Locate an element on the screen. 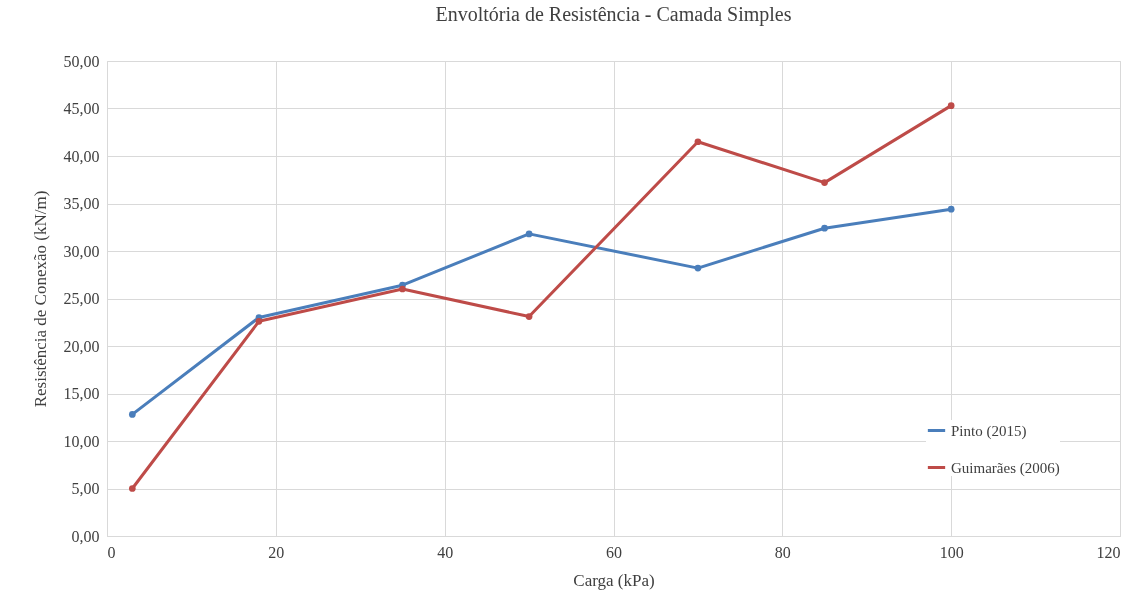 The width and height of the screenshot is (1141, 603). y-tick-label: 10,00 is located at coordinates (81, 441).